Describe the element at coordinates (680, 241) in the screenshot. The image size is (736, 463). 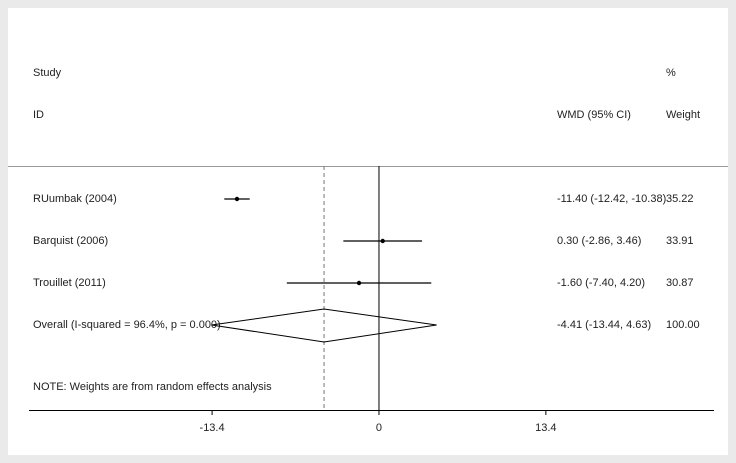
I see `weight-label: 33.91` at that location.